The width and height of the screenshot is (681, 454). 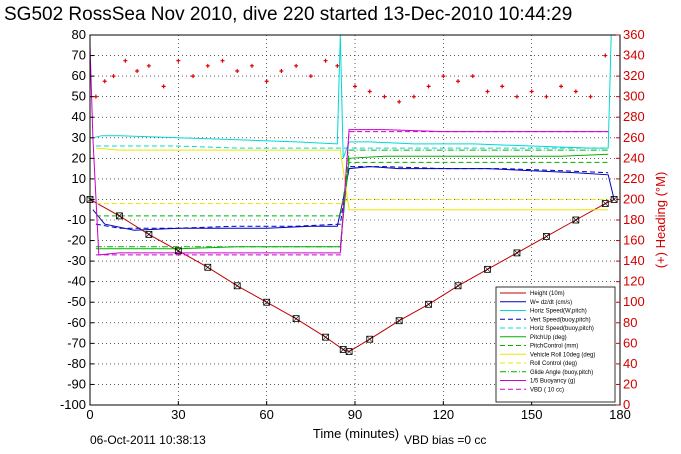 I want to click on x-tick-label: 180, so click(x=620, y=414).